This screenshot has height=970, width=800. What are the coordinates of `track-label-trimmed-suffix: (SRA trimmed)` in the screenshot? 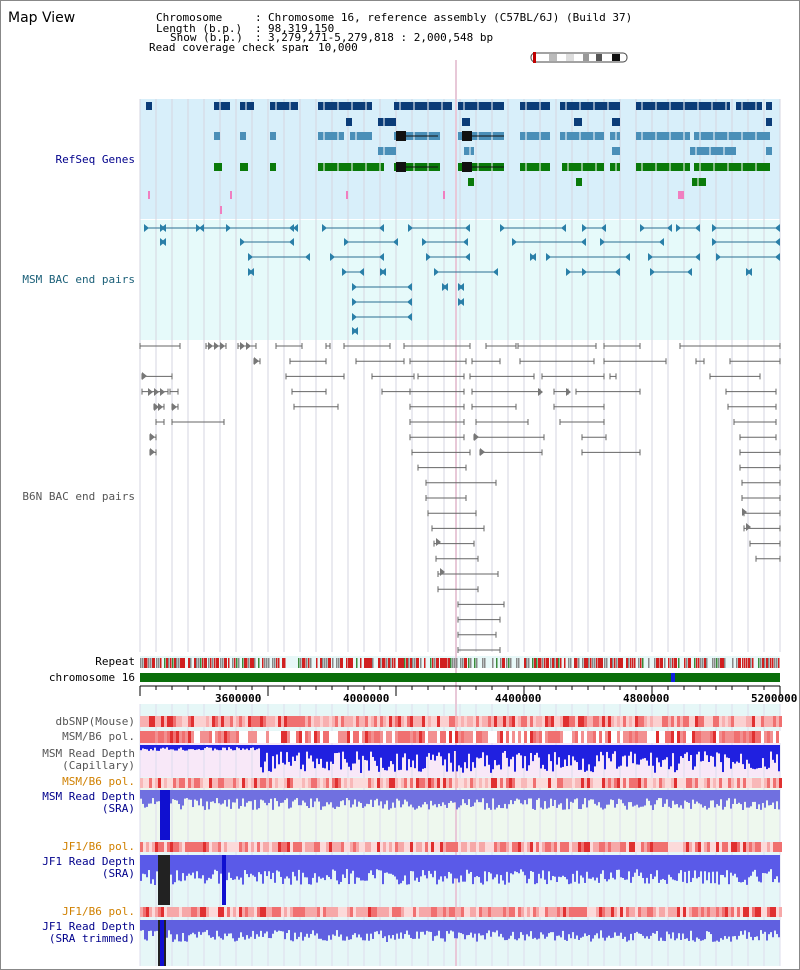 It's located at (91, 938).